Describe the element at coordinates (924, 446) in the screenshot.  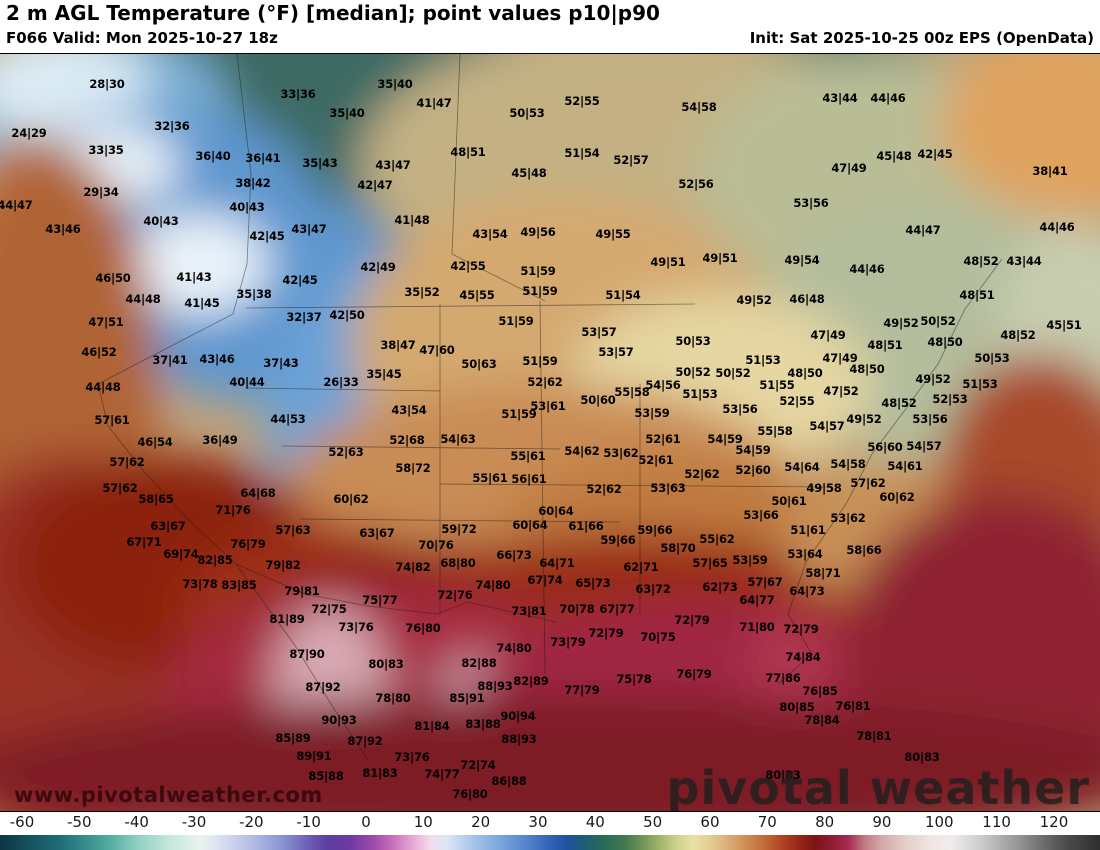
I see `point-value: 54|57` at that location.